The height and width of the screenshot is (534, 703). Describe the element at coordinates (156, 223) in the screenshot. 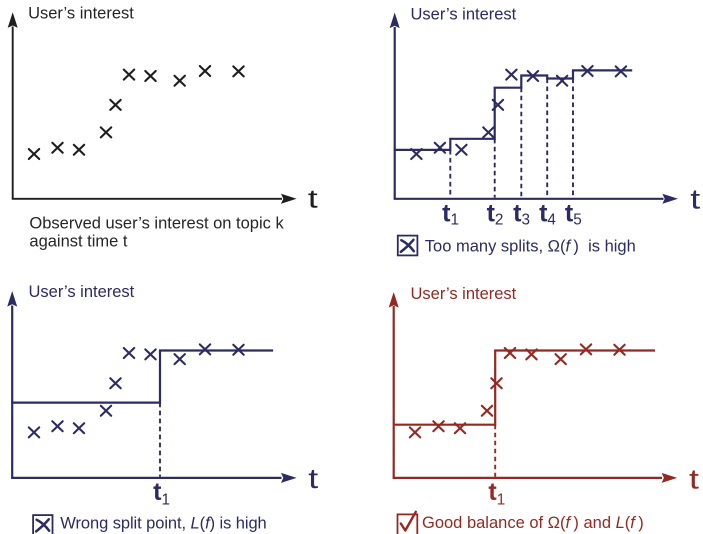

I see `svg-text:Observed user’s interest on to: Observed user’s interest on topic k` at that location.